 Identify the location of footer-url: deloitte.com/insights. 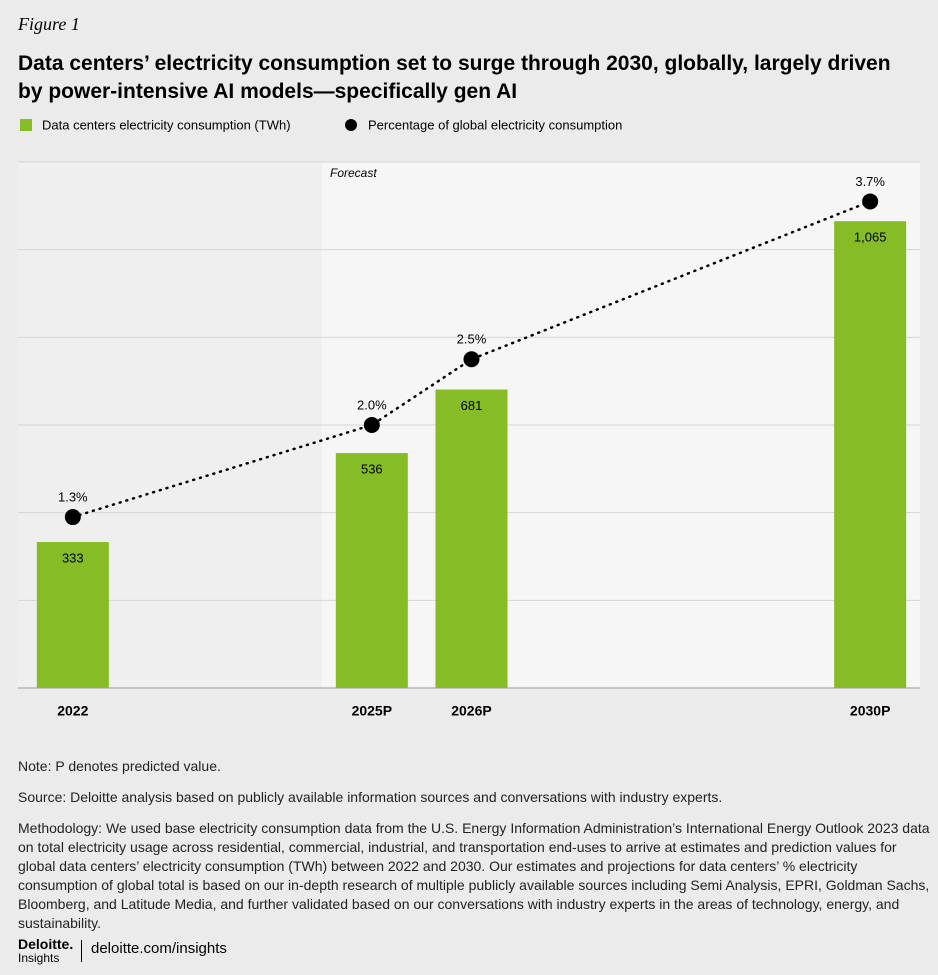
(159, 948).